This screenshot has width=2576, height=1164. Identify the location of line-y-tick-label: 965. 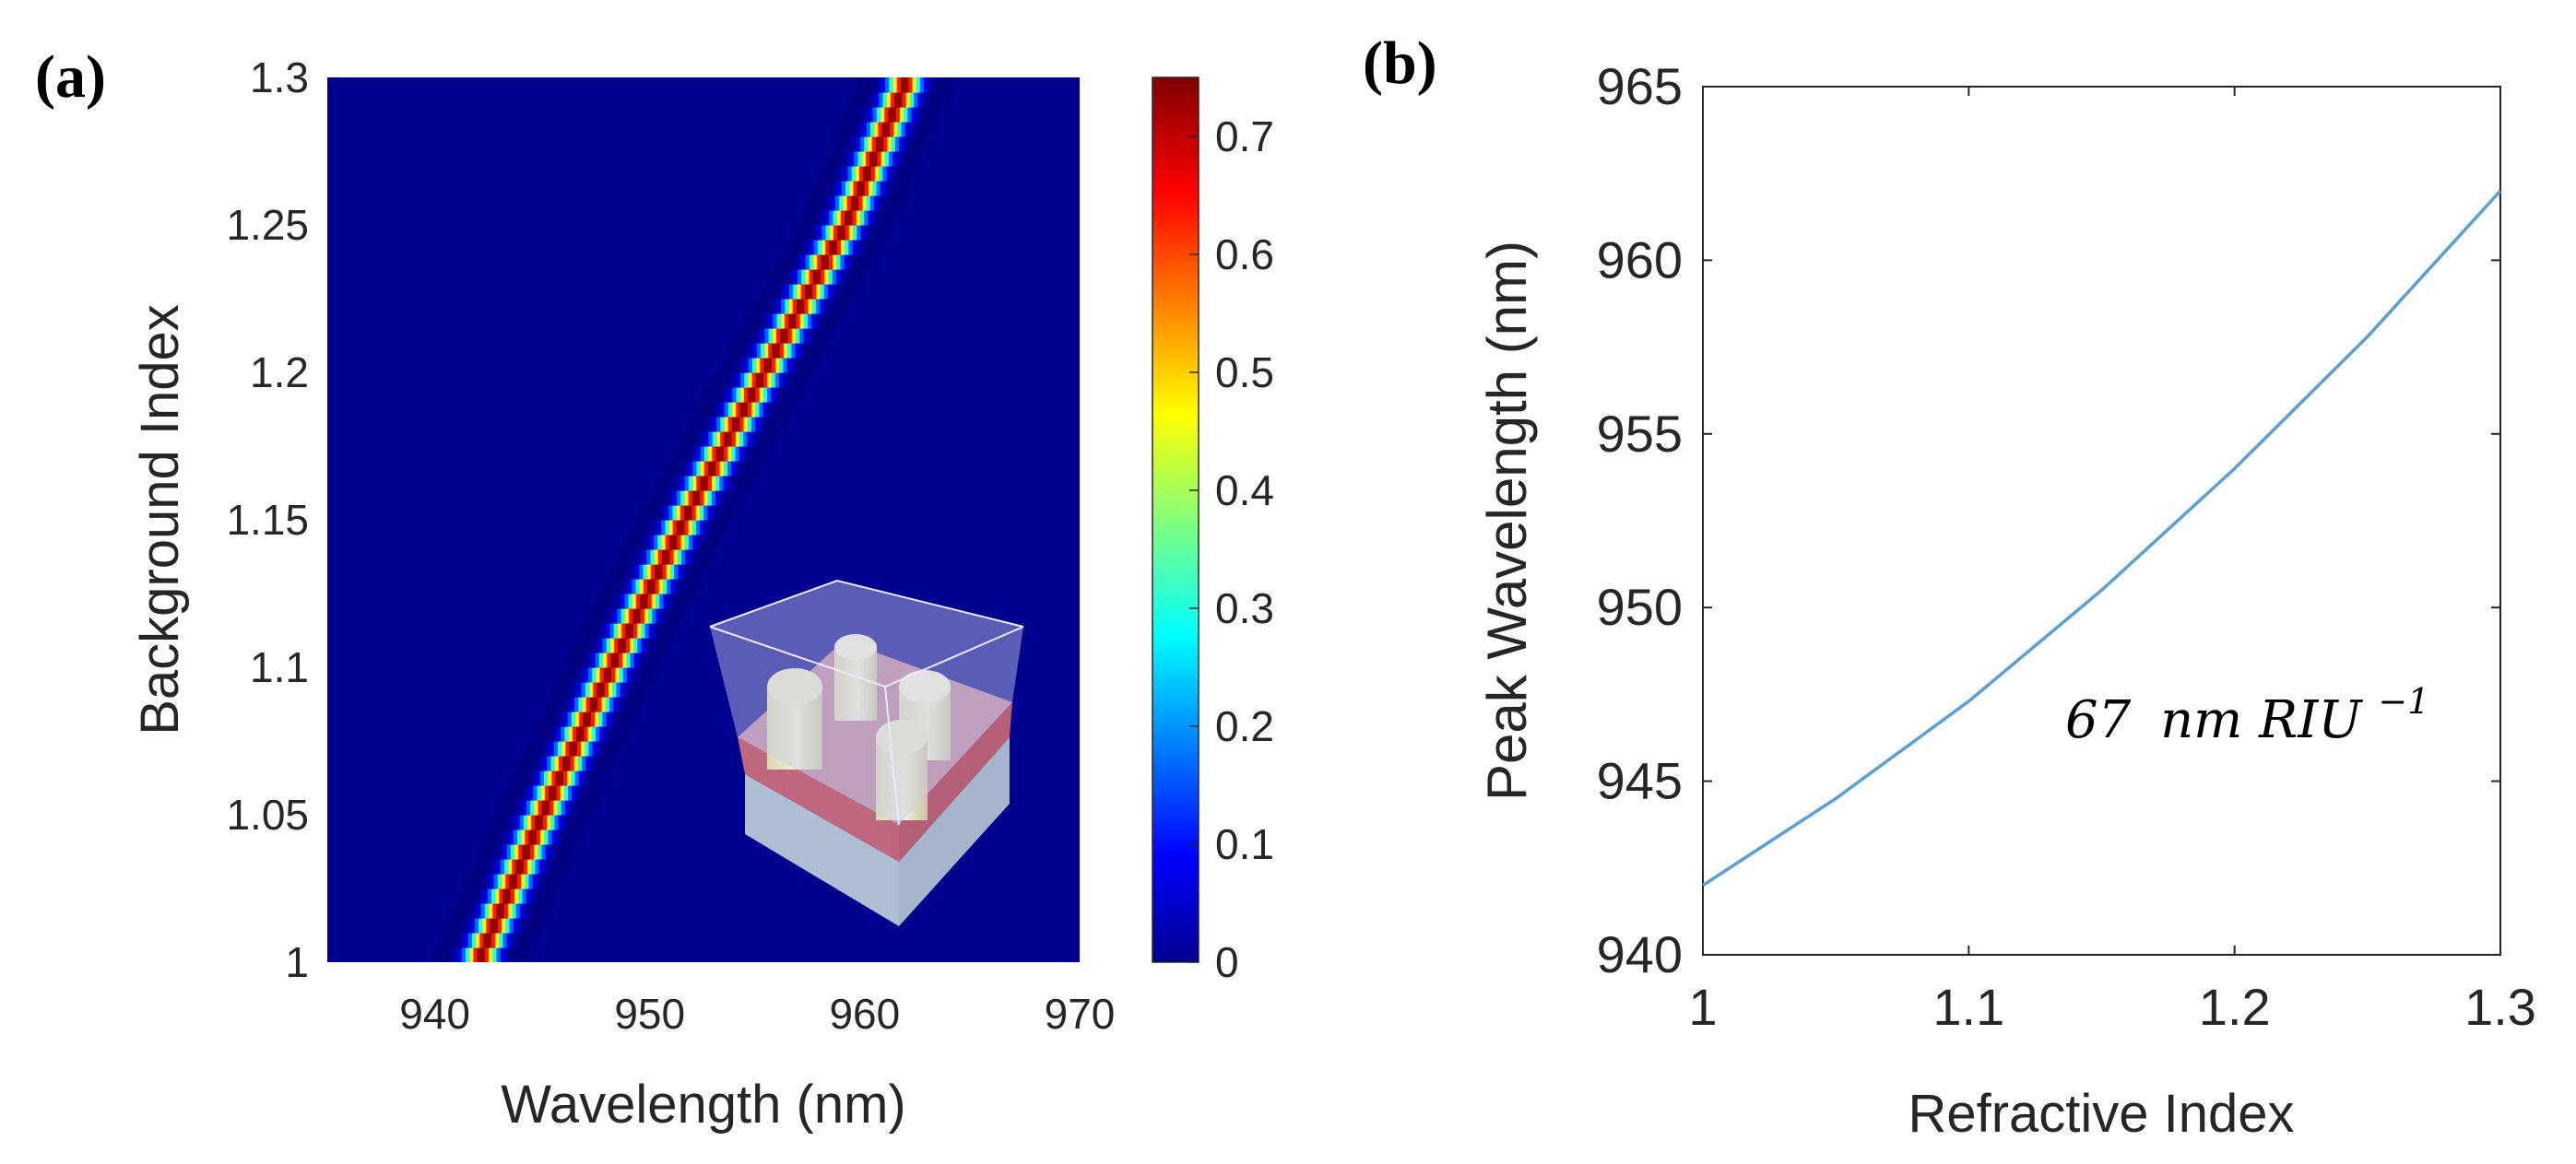
(1640, 86).